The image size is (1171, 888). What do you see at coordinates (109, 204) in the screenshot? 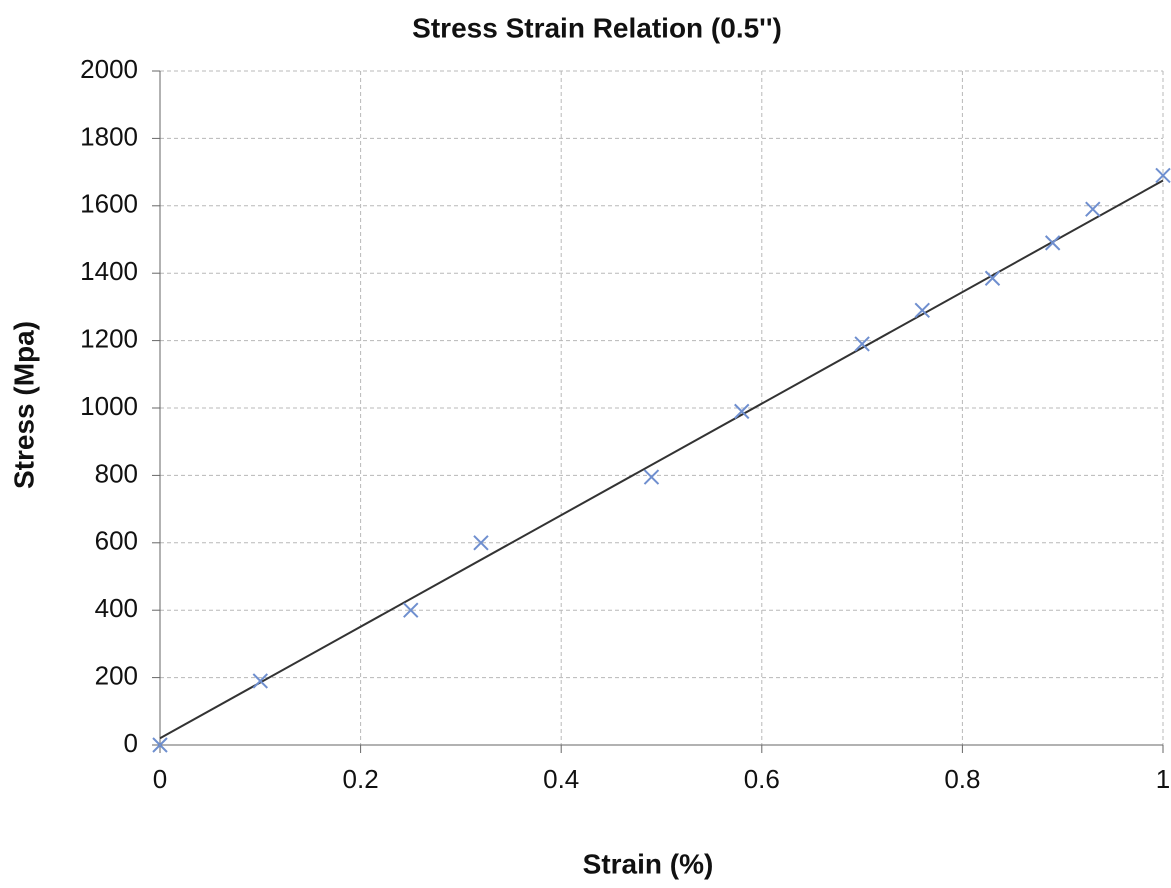
I see `y-tick-label: 1600` at bounding box center [109, 204].